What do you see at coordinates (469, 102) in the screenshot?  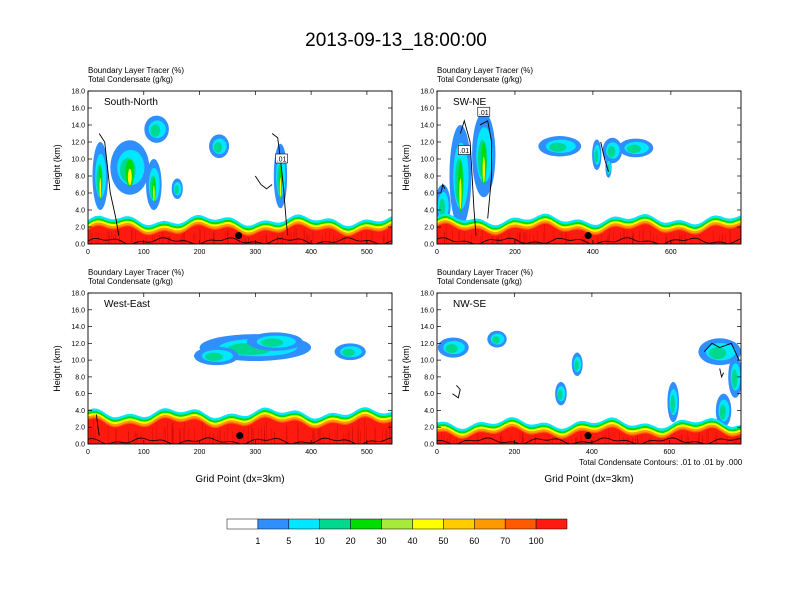 I see `panel-name-label: SW-NE` at bounding box center [469, 102].